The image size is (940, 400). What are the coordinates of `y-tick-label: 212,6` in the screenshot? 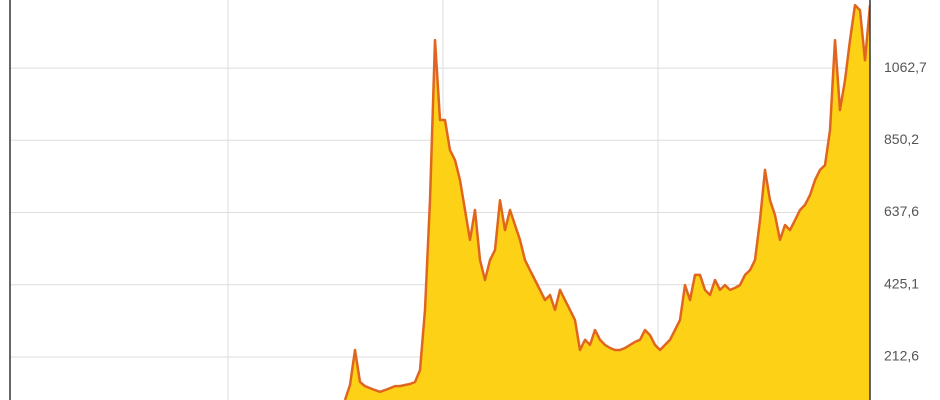 It's located at (901, 356).